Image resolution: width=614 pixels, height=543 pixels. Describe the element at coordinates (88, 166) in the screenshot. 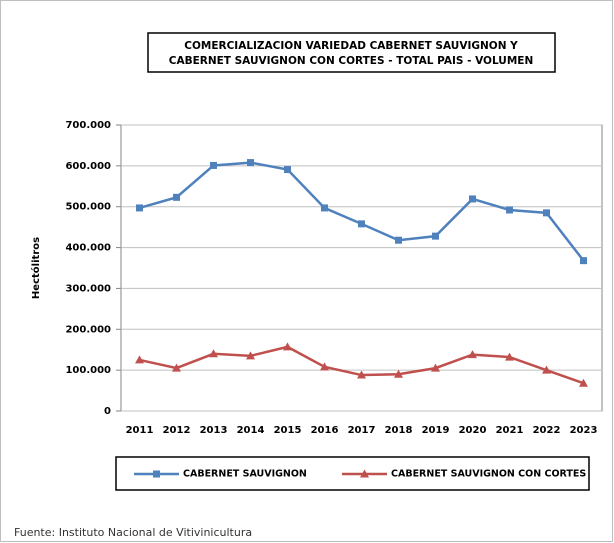

I see `y-tick-label: 600.000` at that location.